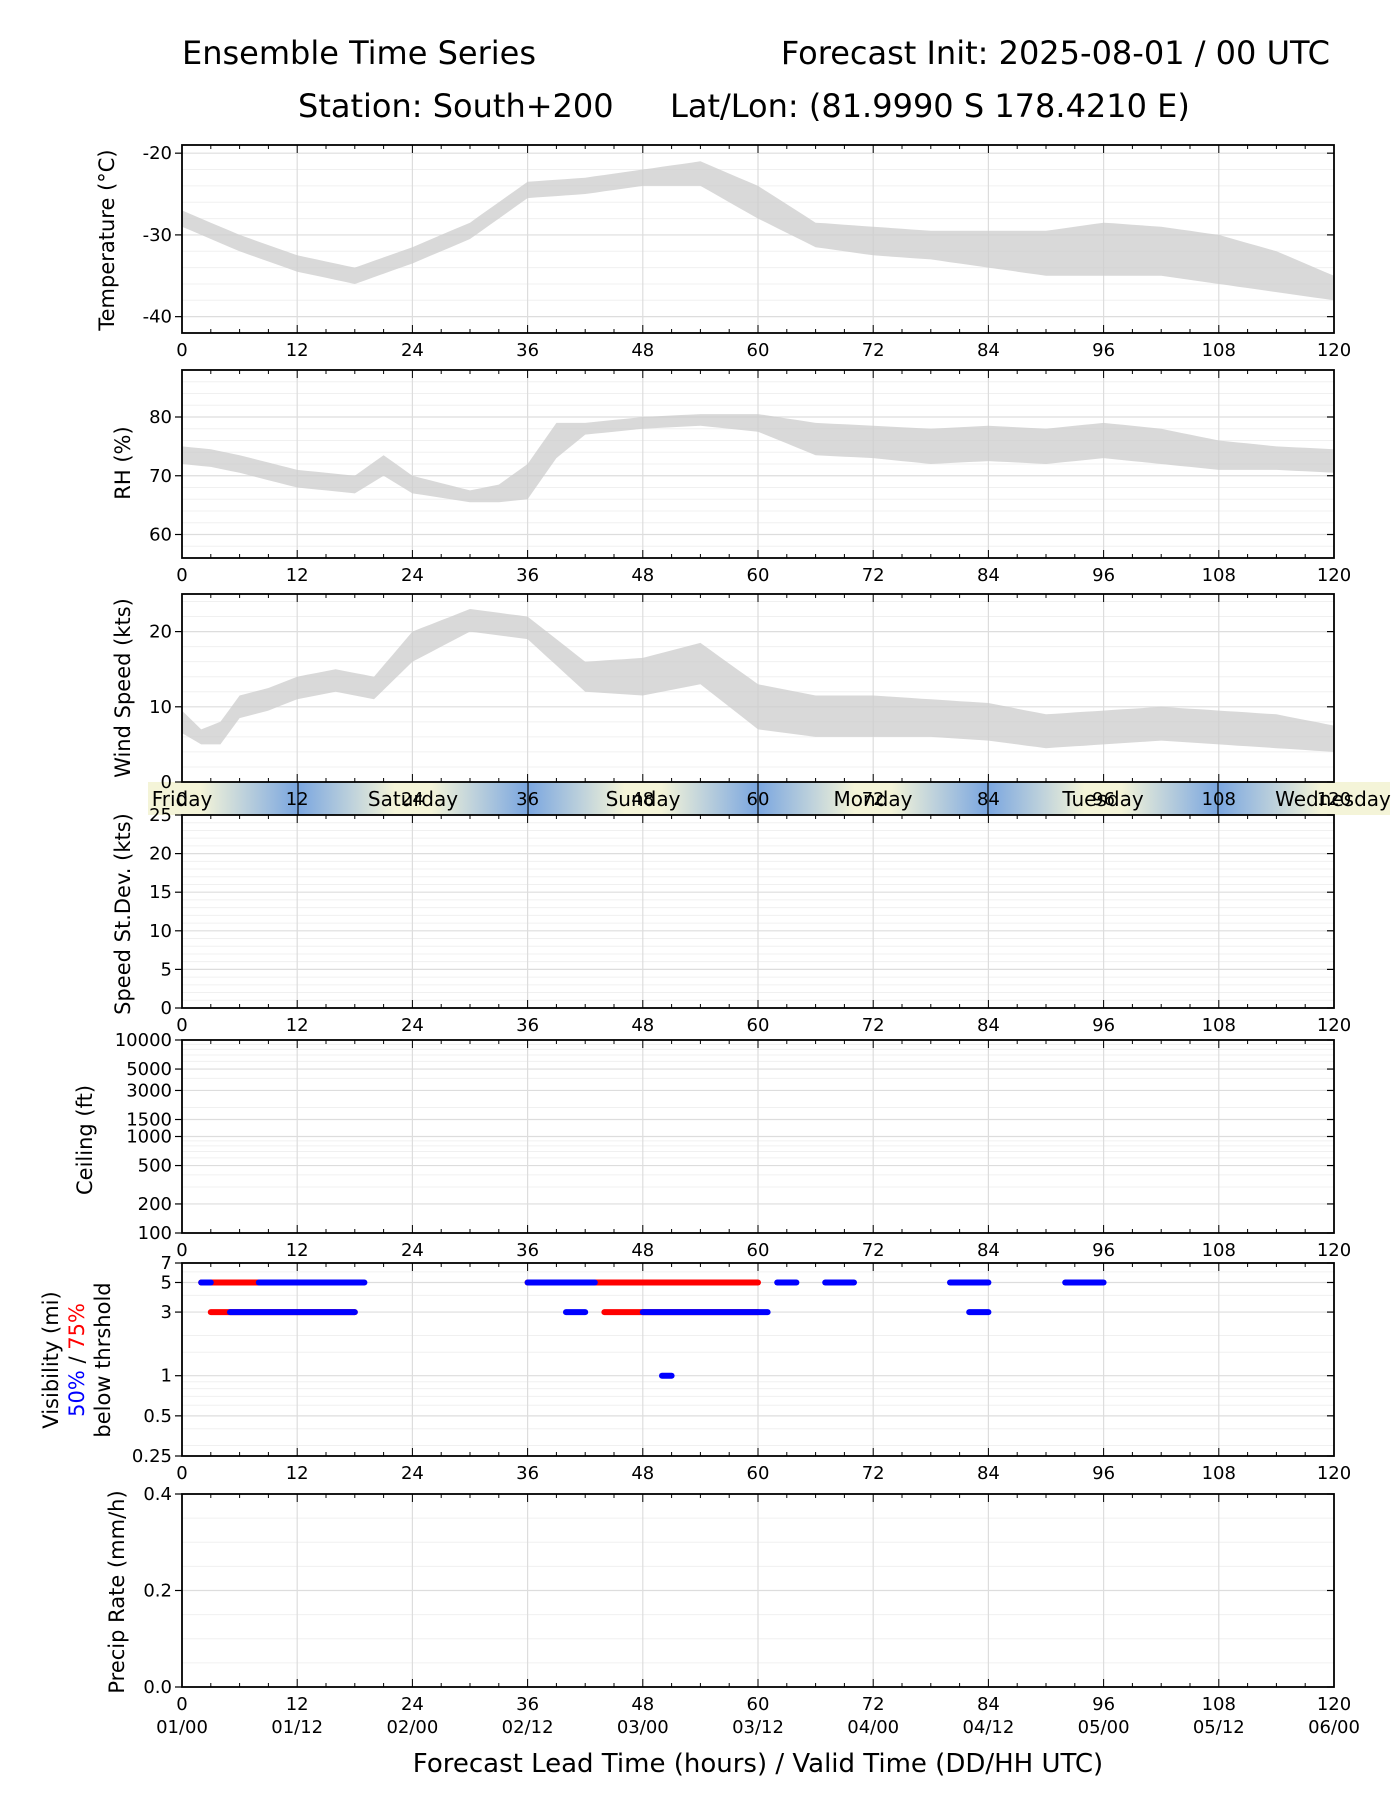  What do you see at coordinates (758, 680) in the screenshot?
I see `spread-band` at bounding box center [758, 680].